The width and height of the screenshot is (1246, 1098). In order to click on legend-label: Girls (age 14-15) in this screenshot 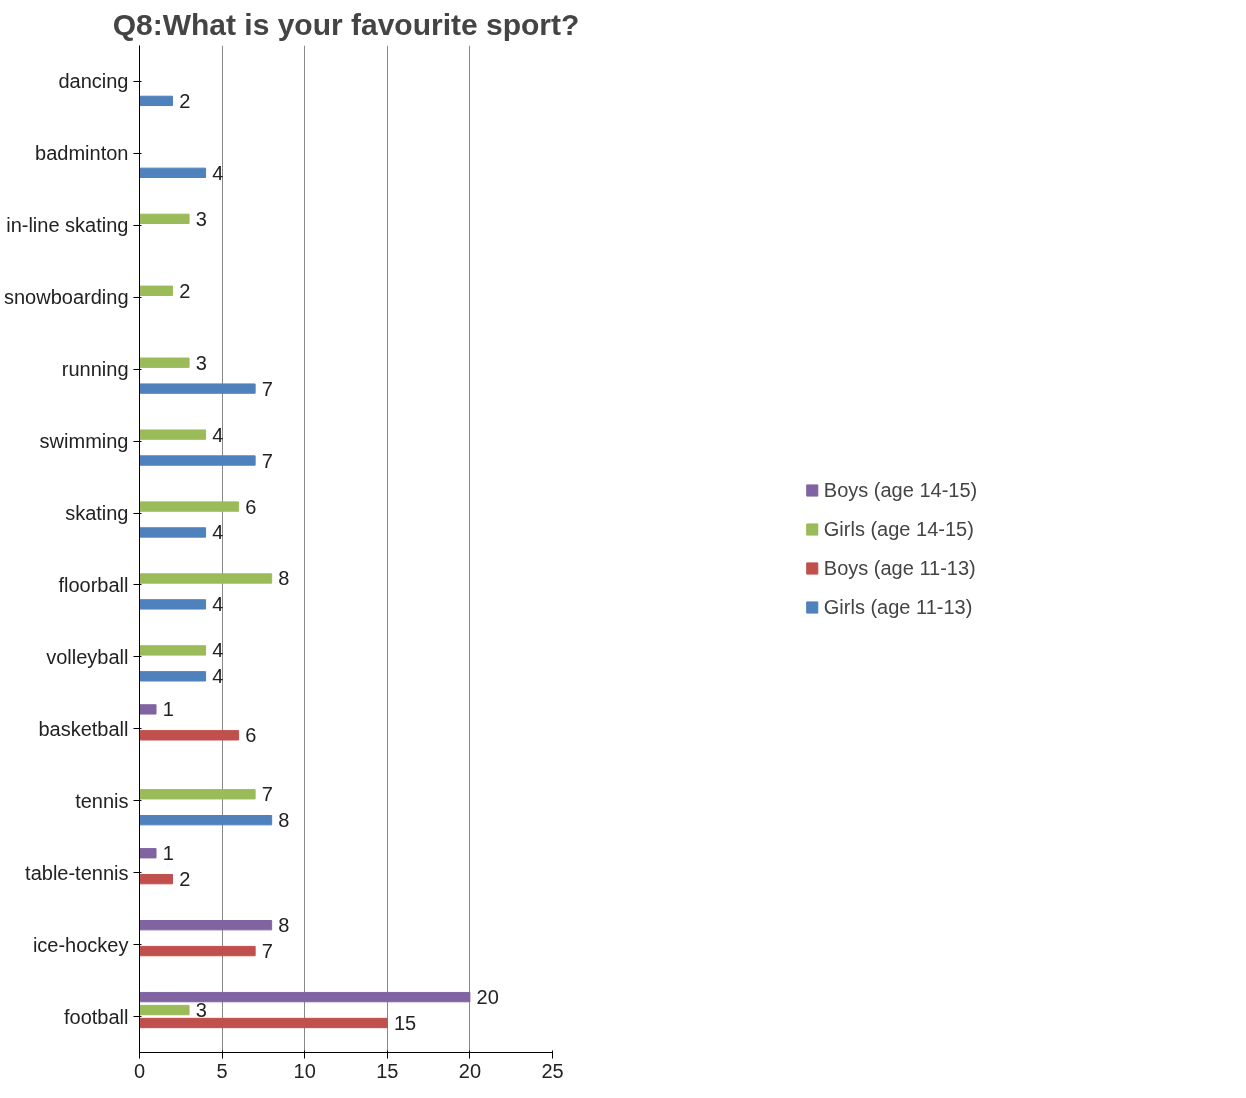, I will do `click(898, 529)`.